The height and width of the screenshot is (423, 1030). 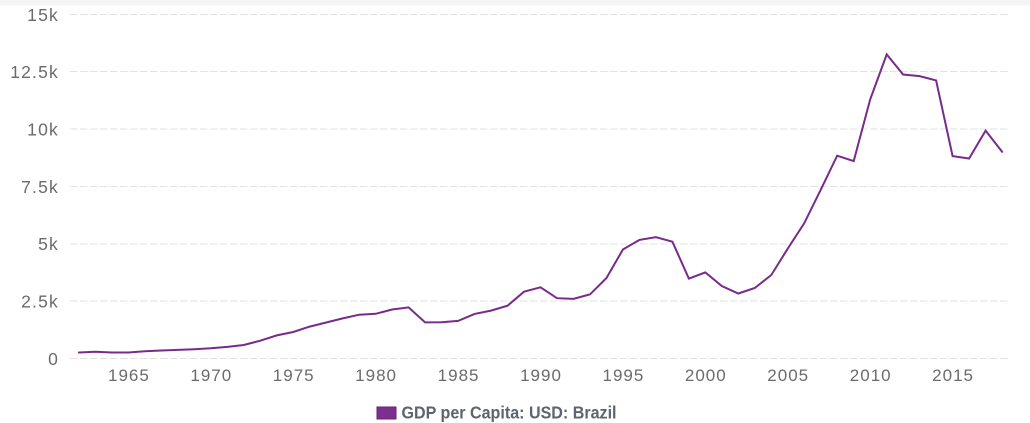 I want to click on svg-text: 1980, so click(x=376, y=375).